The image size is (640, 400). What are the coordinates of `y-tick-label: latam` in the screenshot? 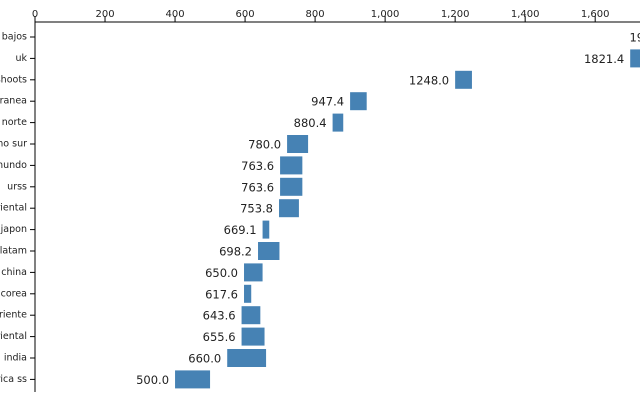 It's located at (13, 251).